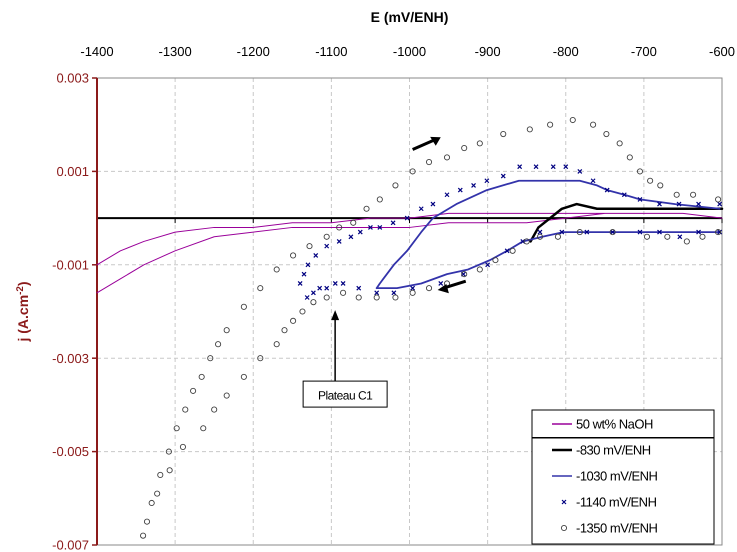 Image resolution: width=737 pixels, height=552 pixels. What do you see at coordinates (617, 476) in the screenshot?
I see `legend-label: -1030 mV/ENH` at bounding box center [617, 476].